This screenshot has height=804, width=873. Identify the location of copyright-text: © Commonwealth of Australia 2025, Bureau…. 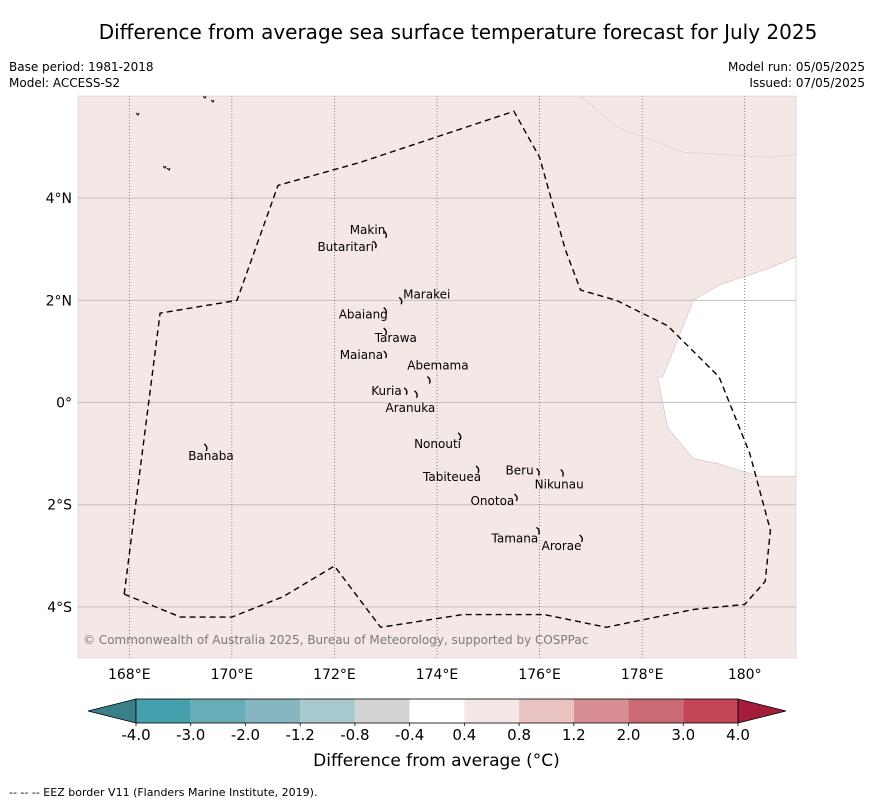
(335, 640).